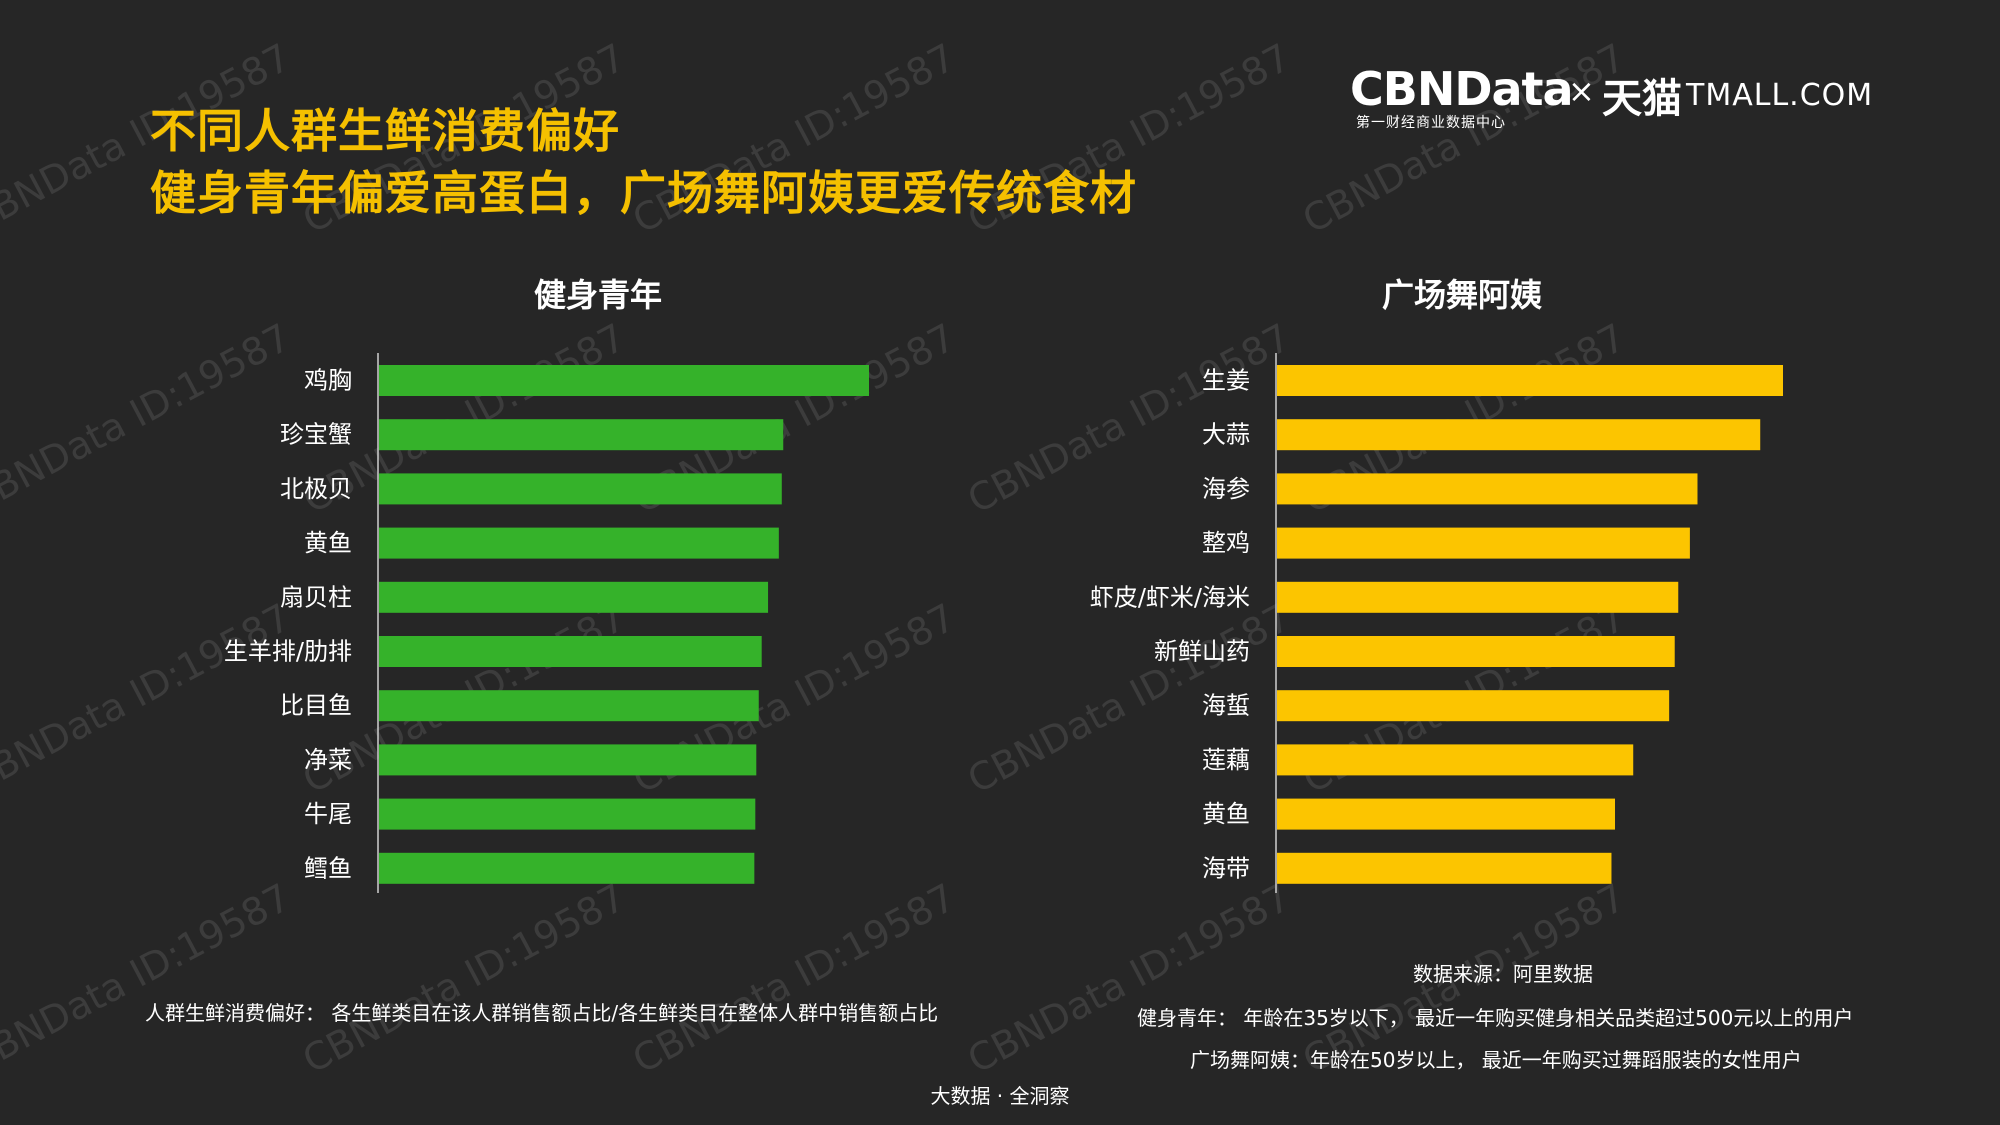  What do you see at coordinates (288, 652) in the screenshot?
I see `category-label: 生羊排/肋排` at bounding box center [288, 652].